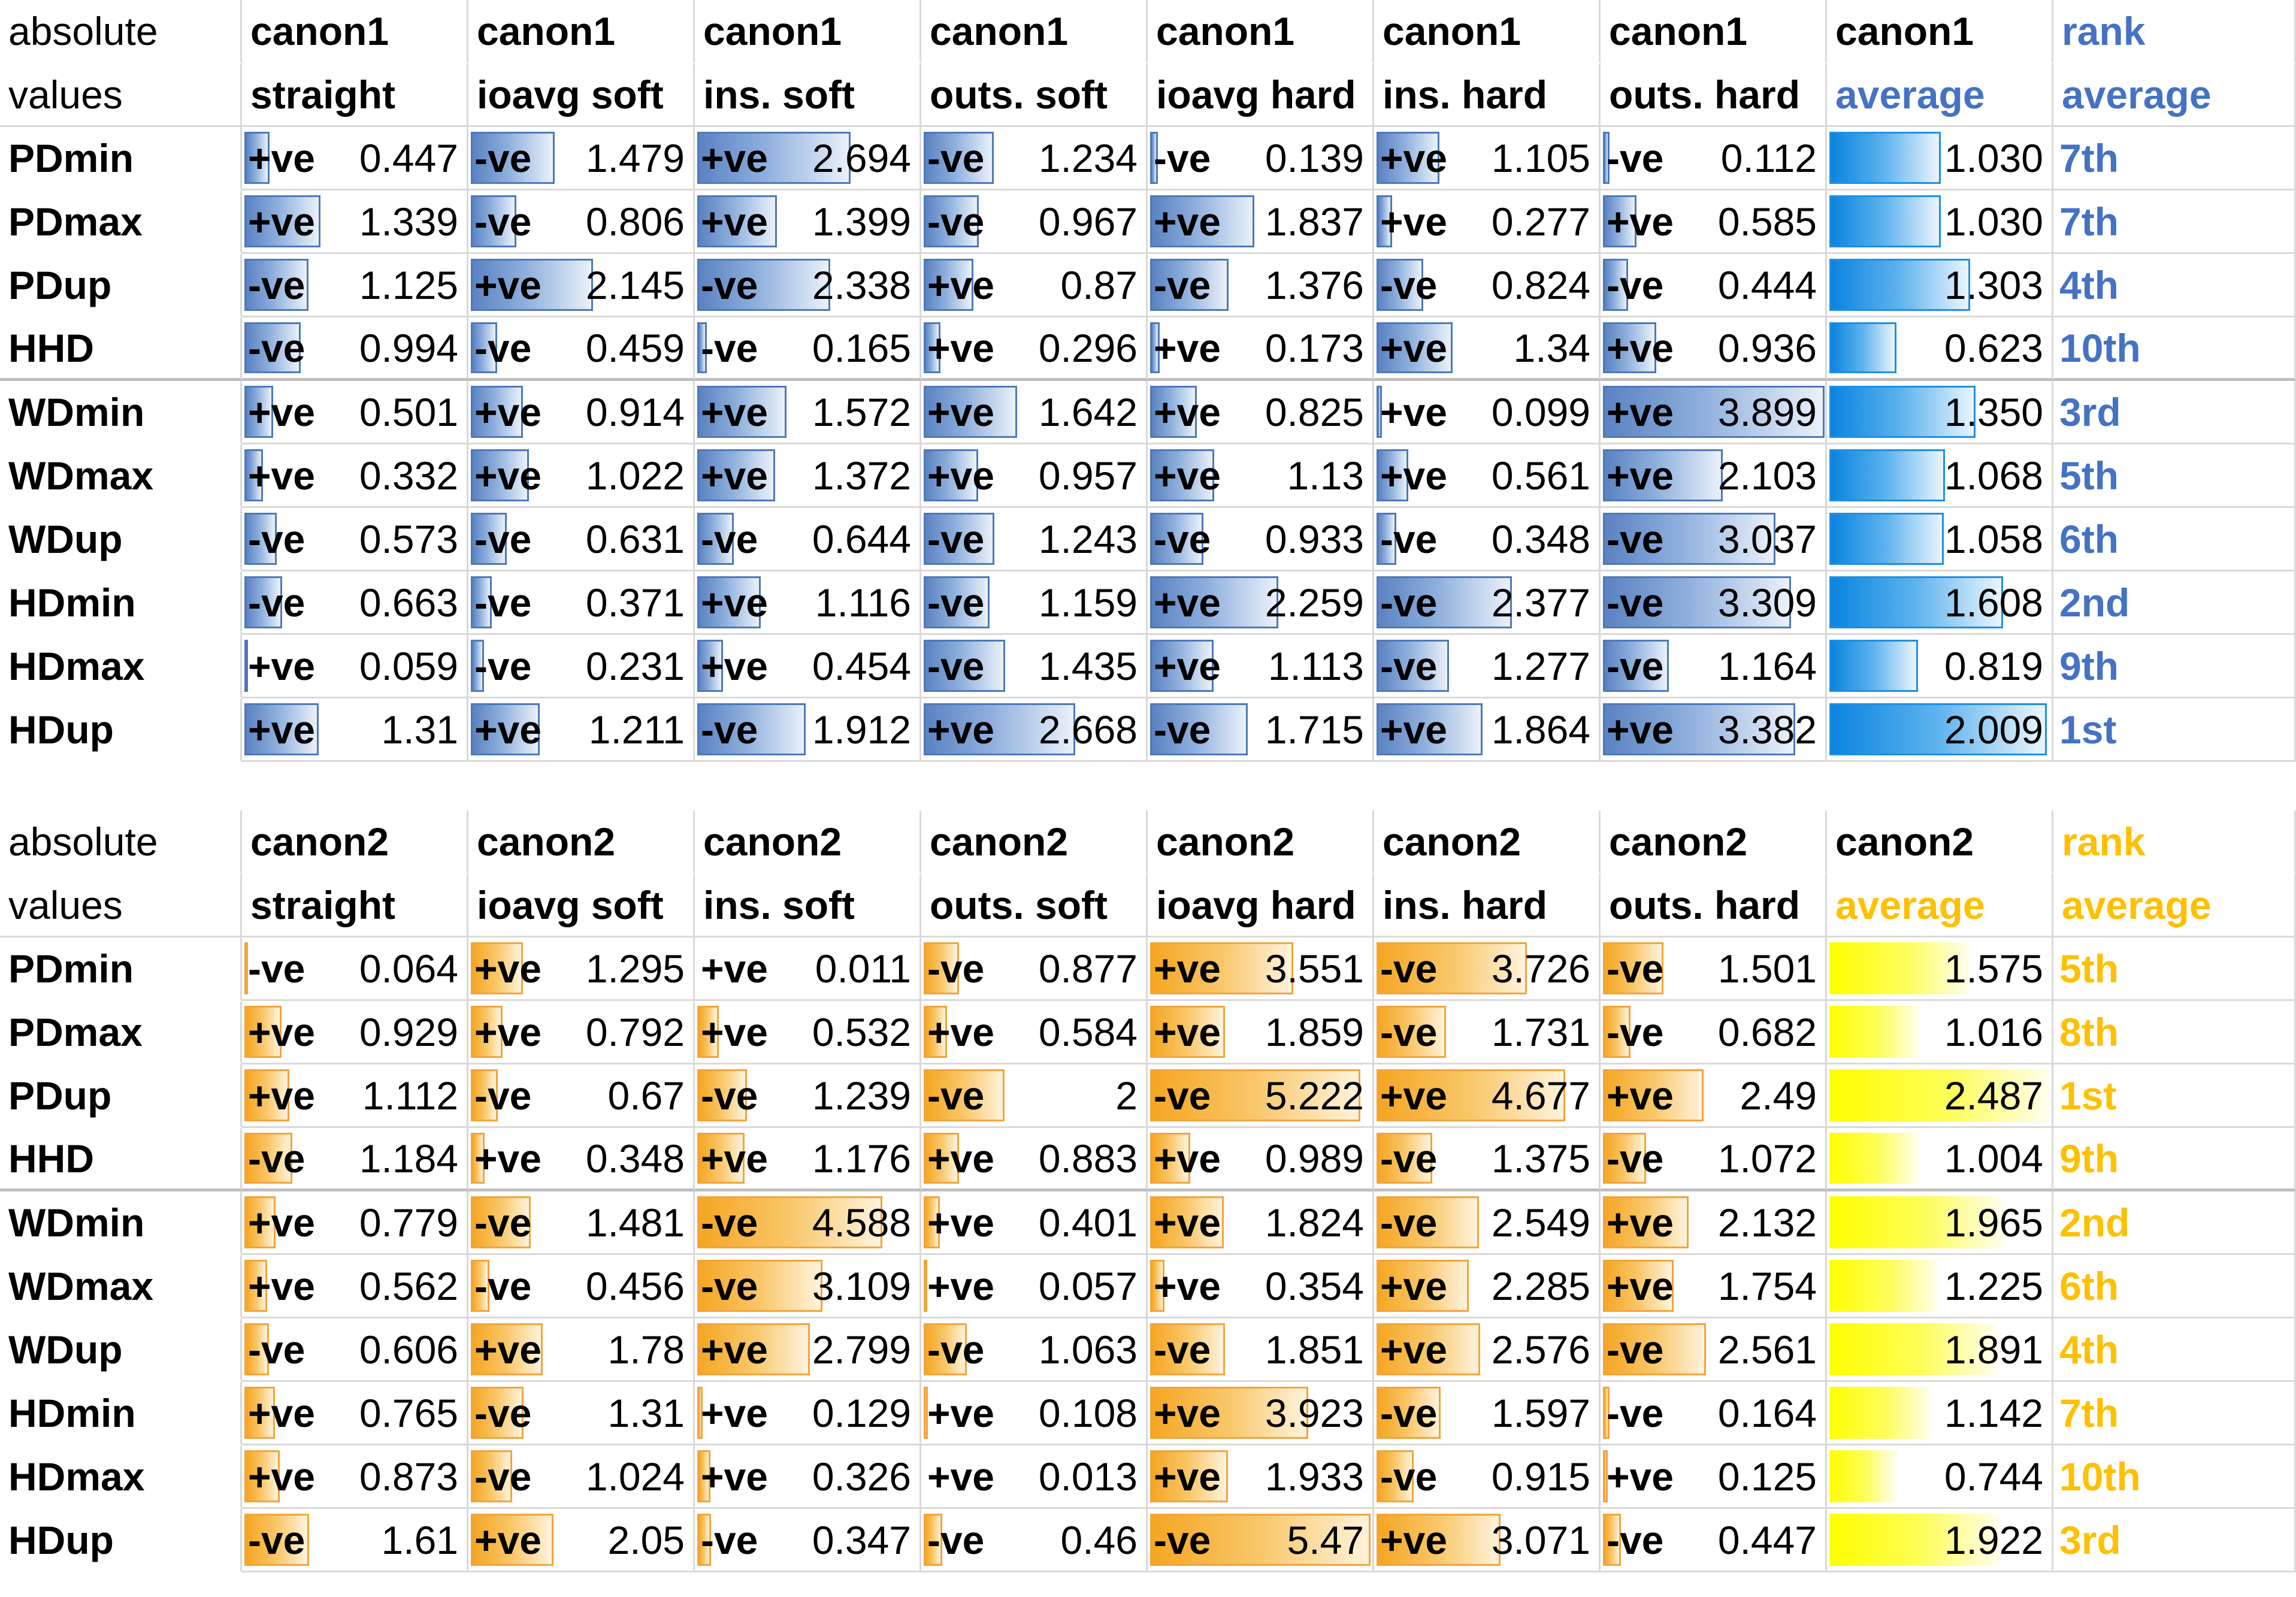  What do you see at coordinates (1256, 904) in the screenshot?
I see `header-text: ioavg hard` at bounding box center [1256, 904].